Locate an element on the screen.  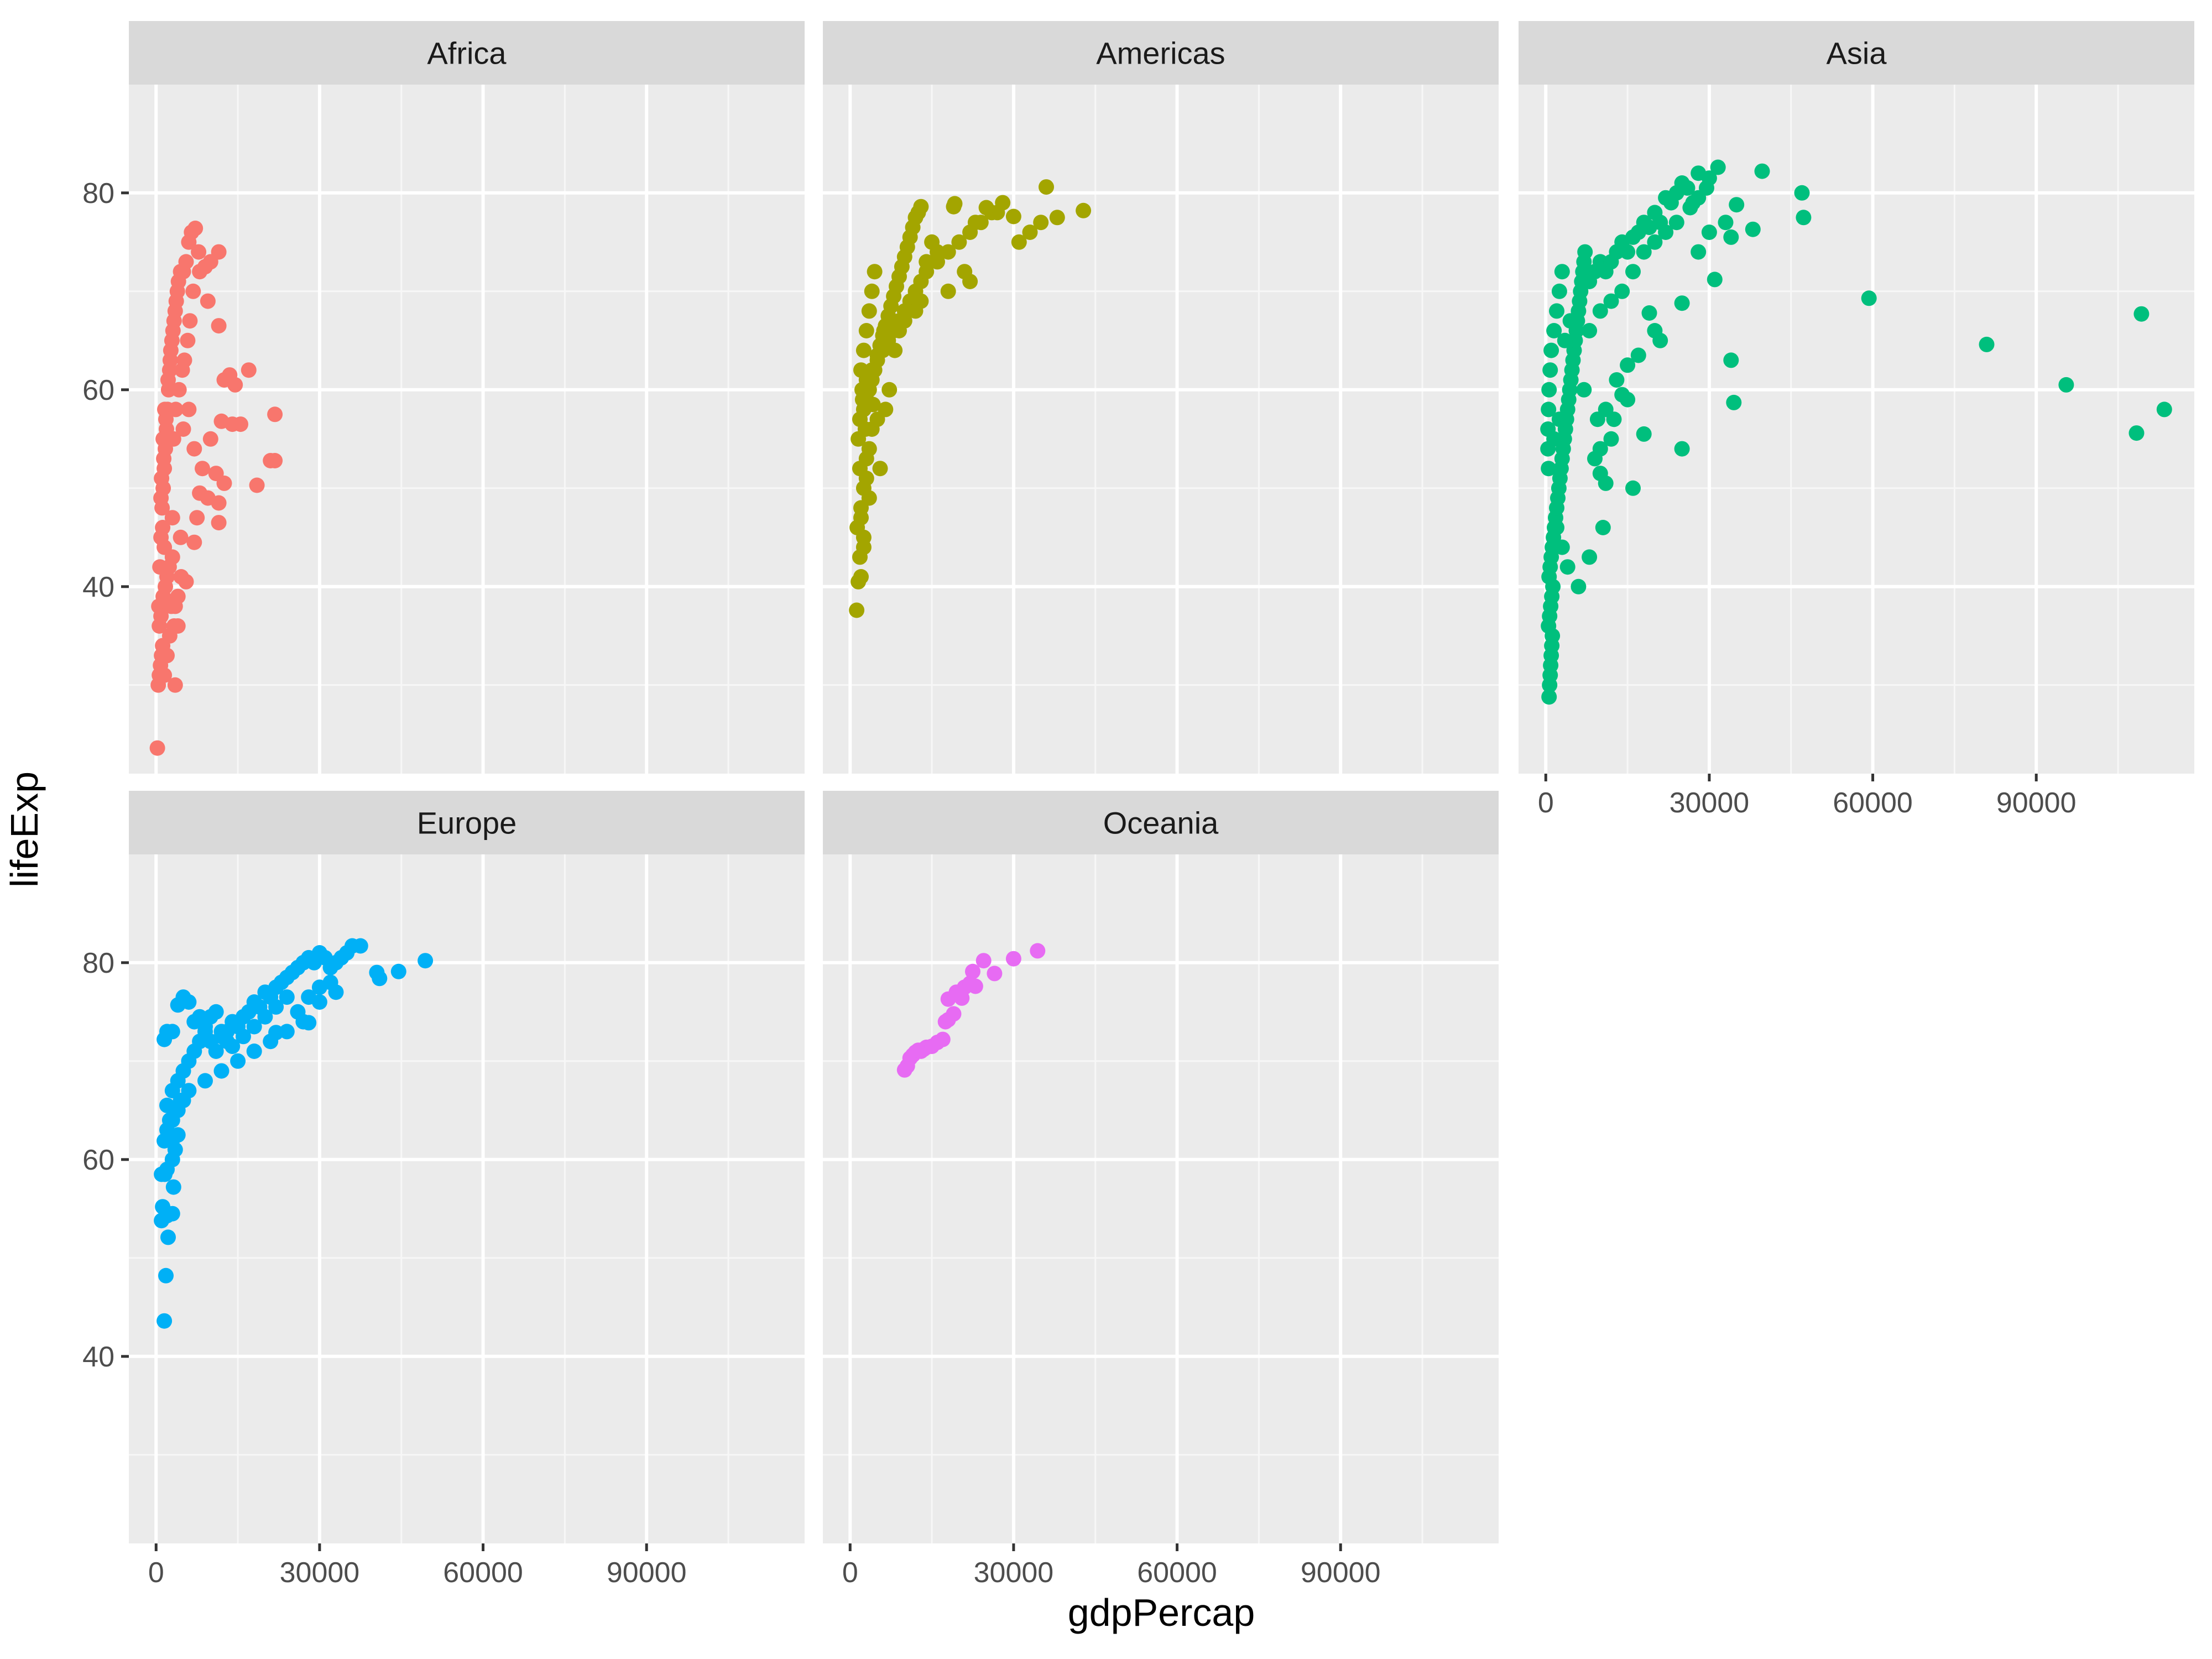
y-tick-label: 80 is located at coordinates (98, 194).